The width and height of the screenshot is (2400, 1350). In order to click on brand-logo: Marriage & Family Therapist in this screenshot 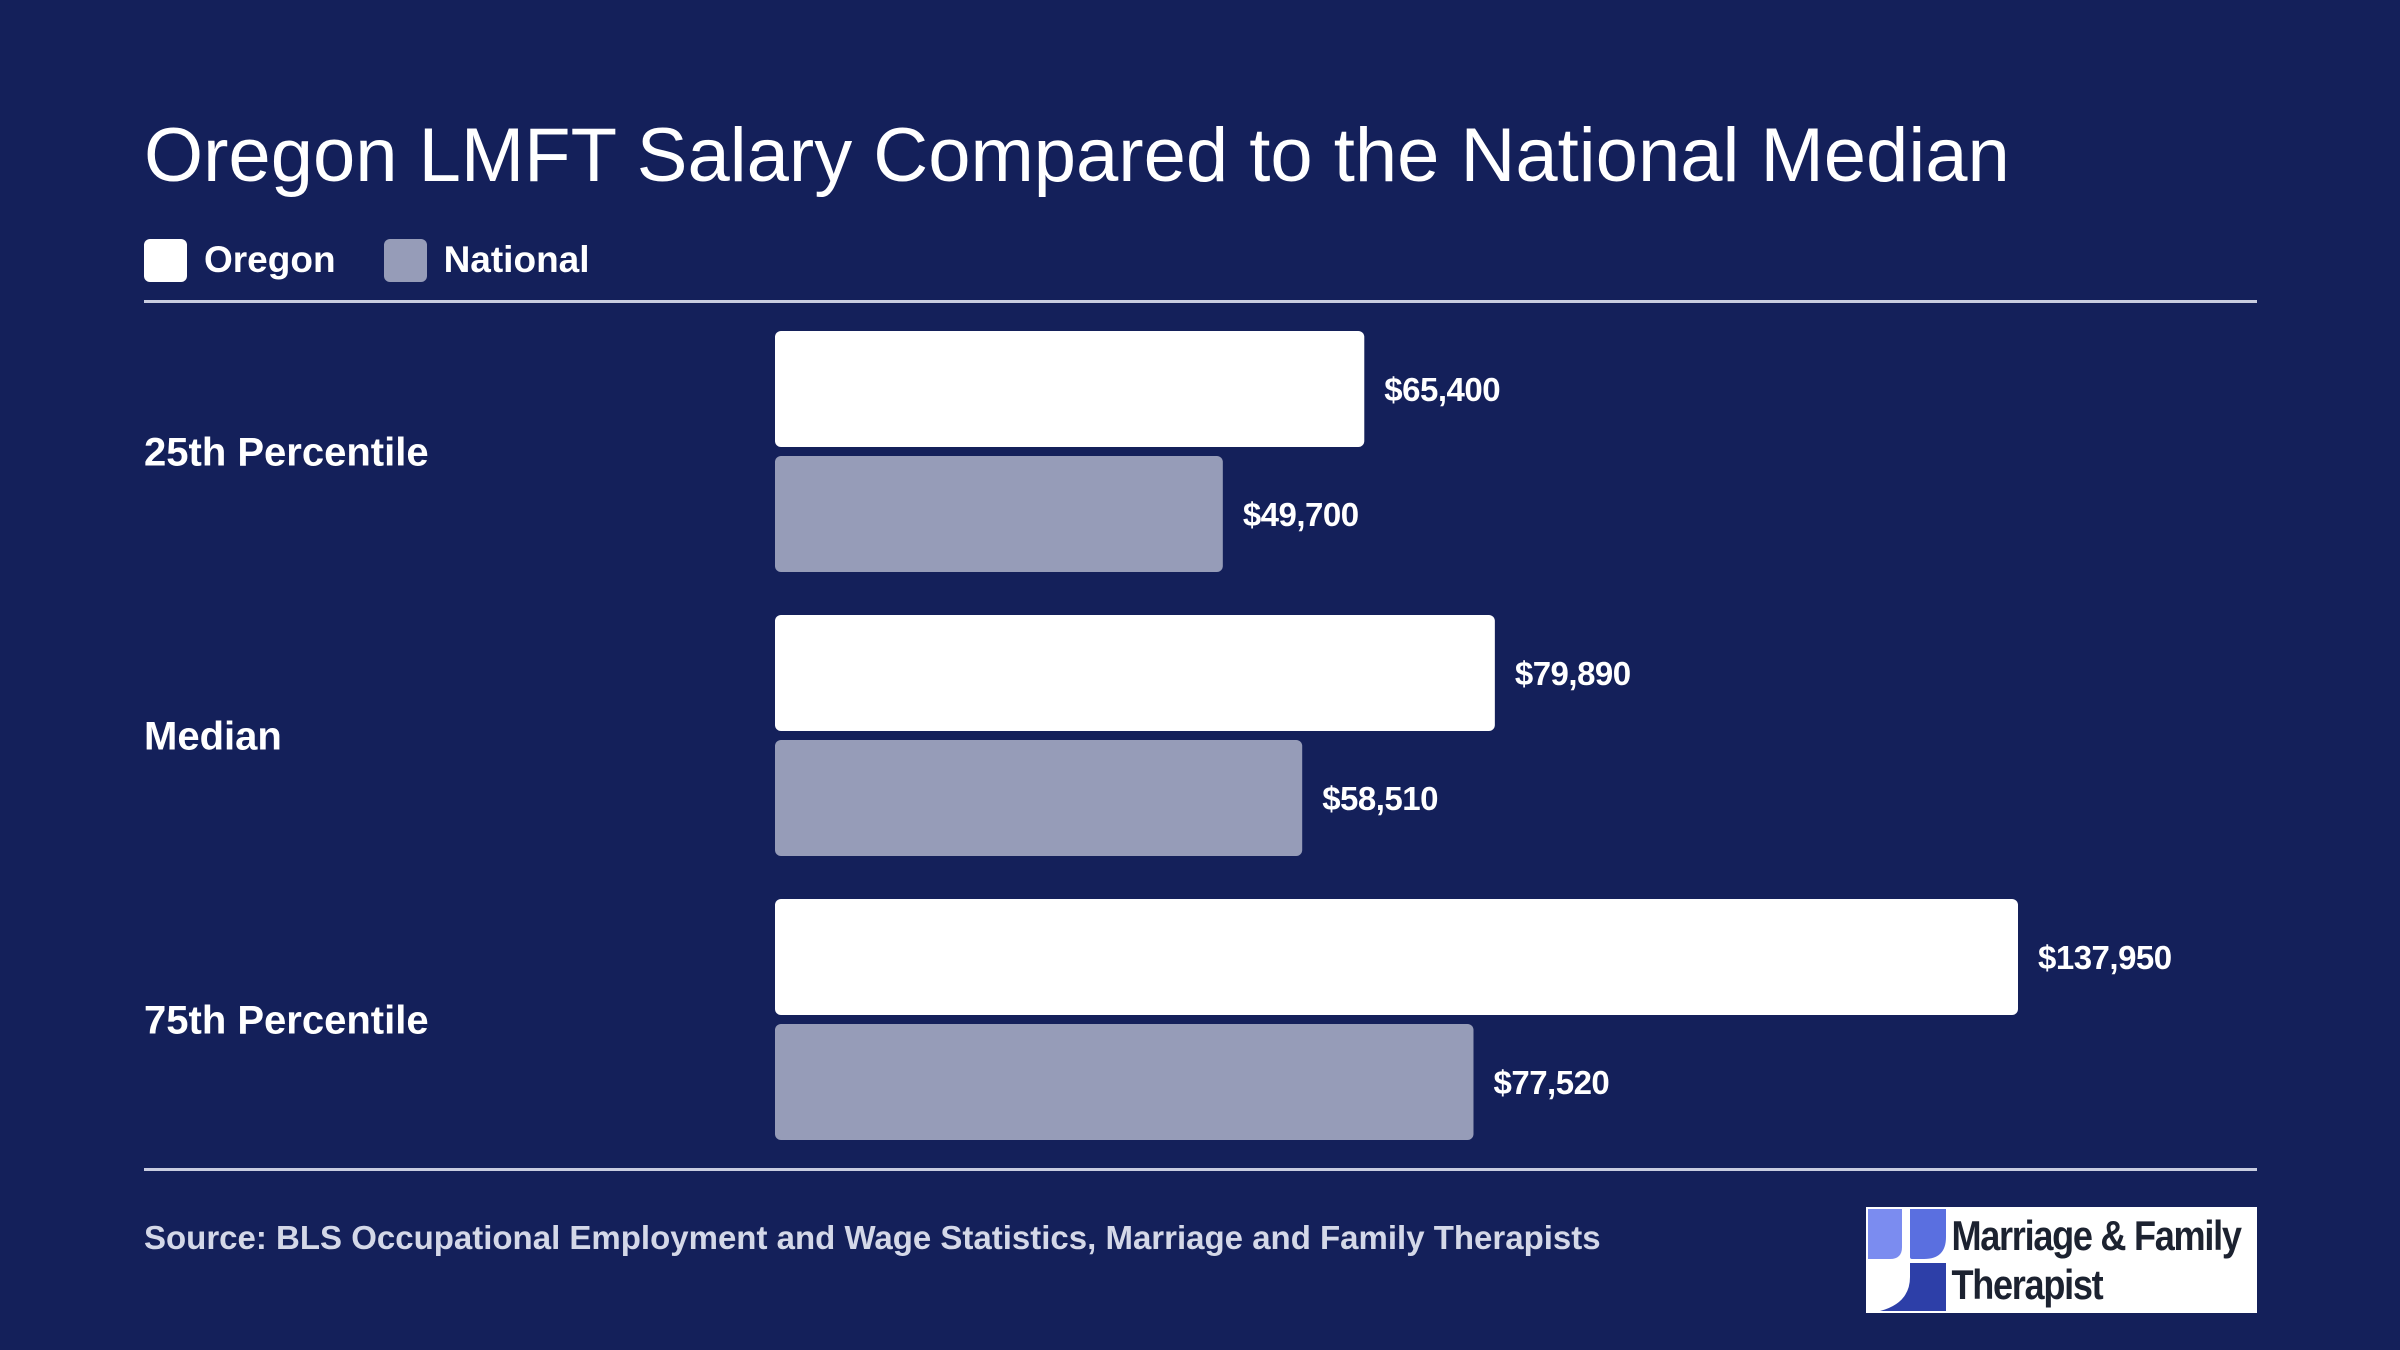, I will do `click(2061, 1260)`.